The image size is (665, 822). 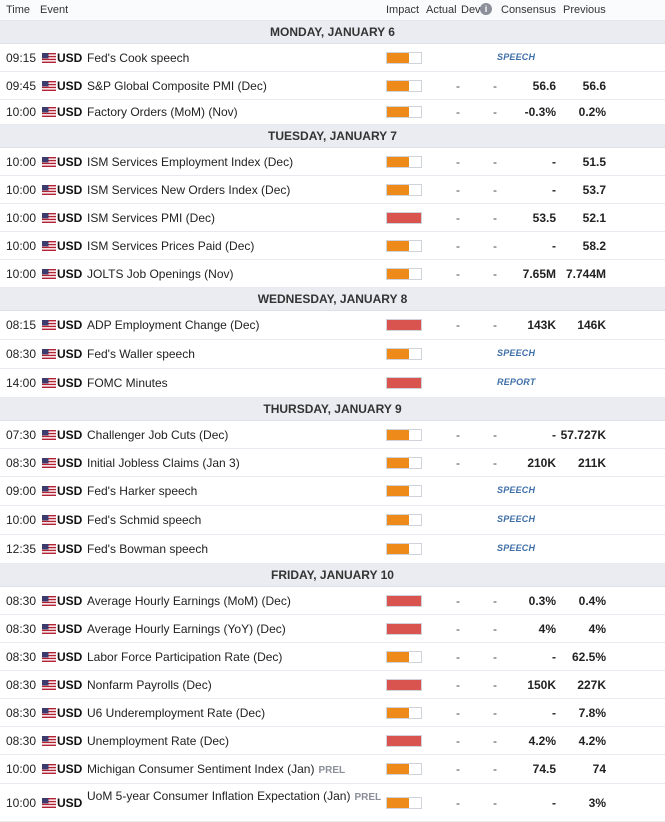 I want to click on event-title: Fed's Harker speech, so click(x=142, y=491).